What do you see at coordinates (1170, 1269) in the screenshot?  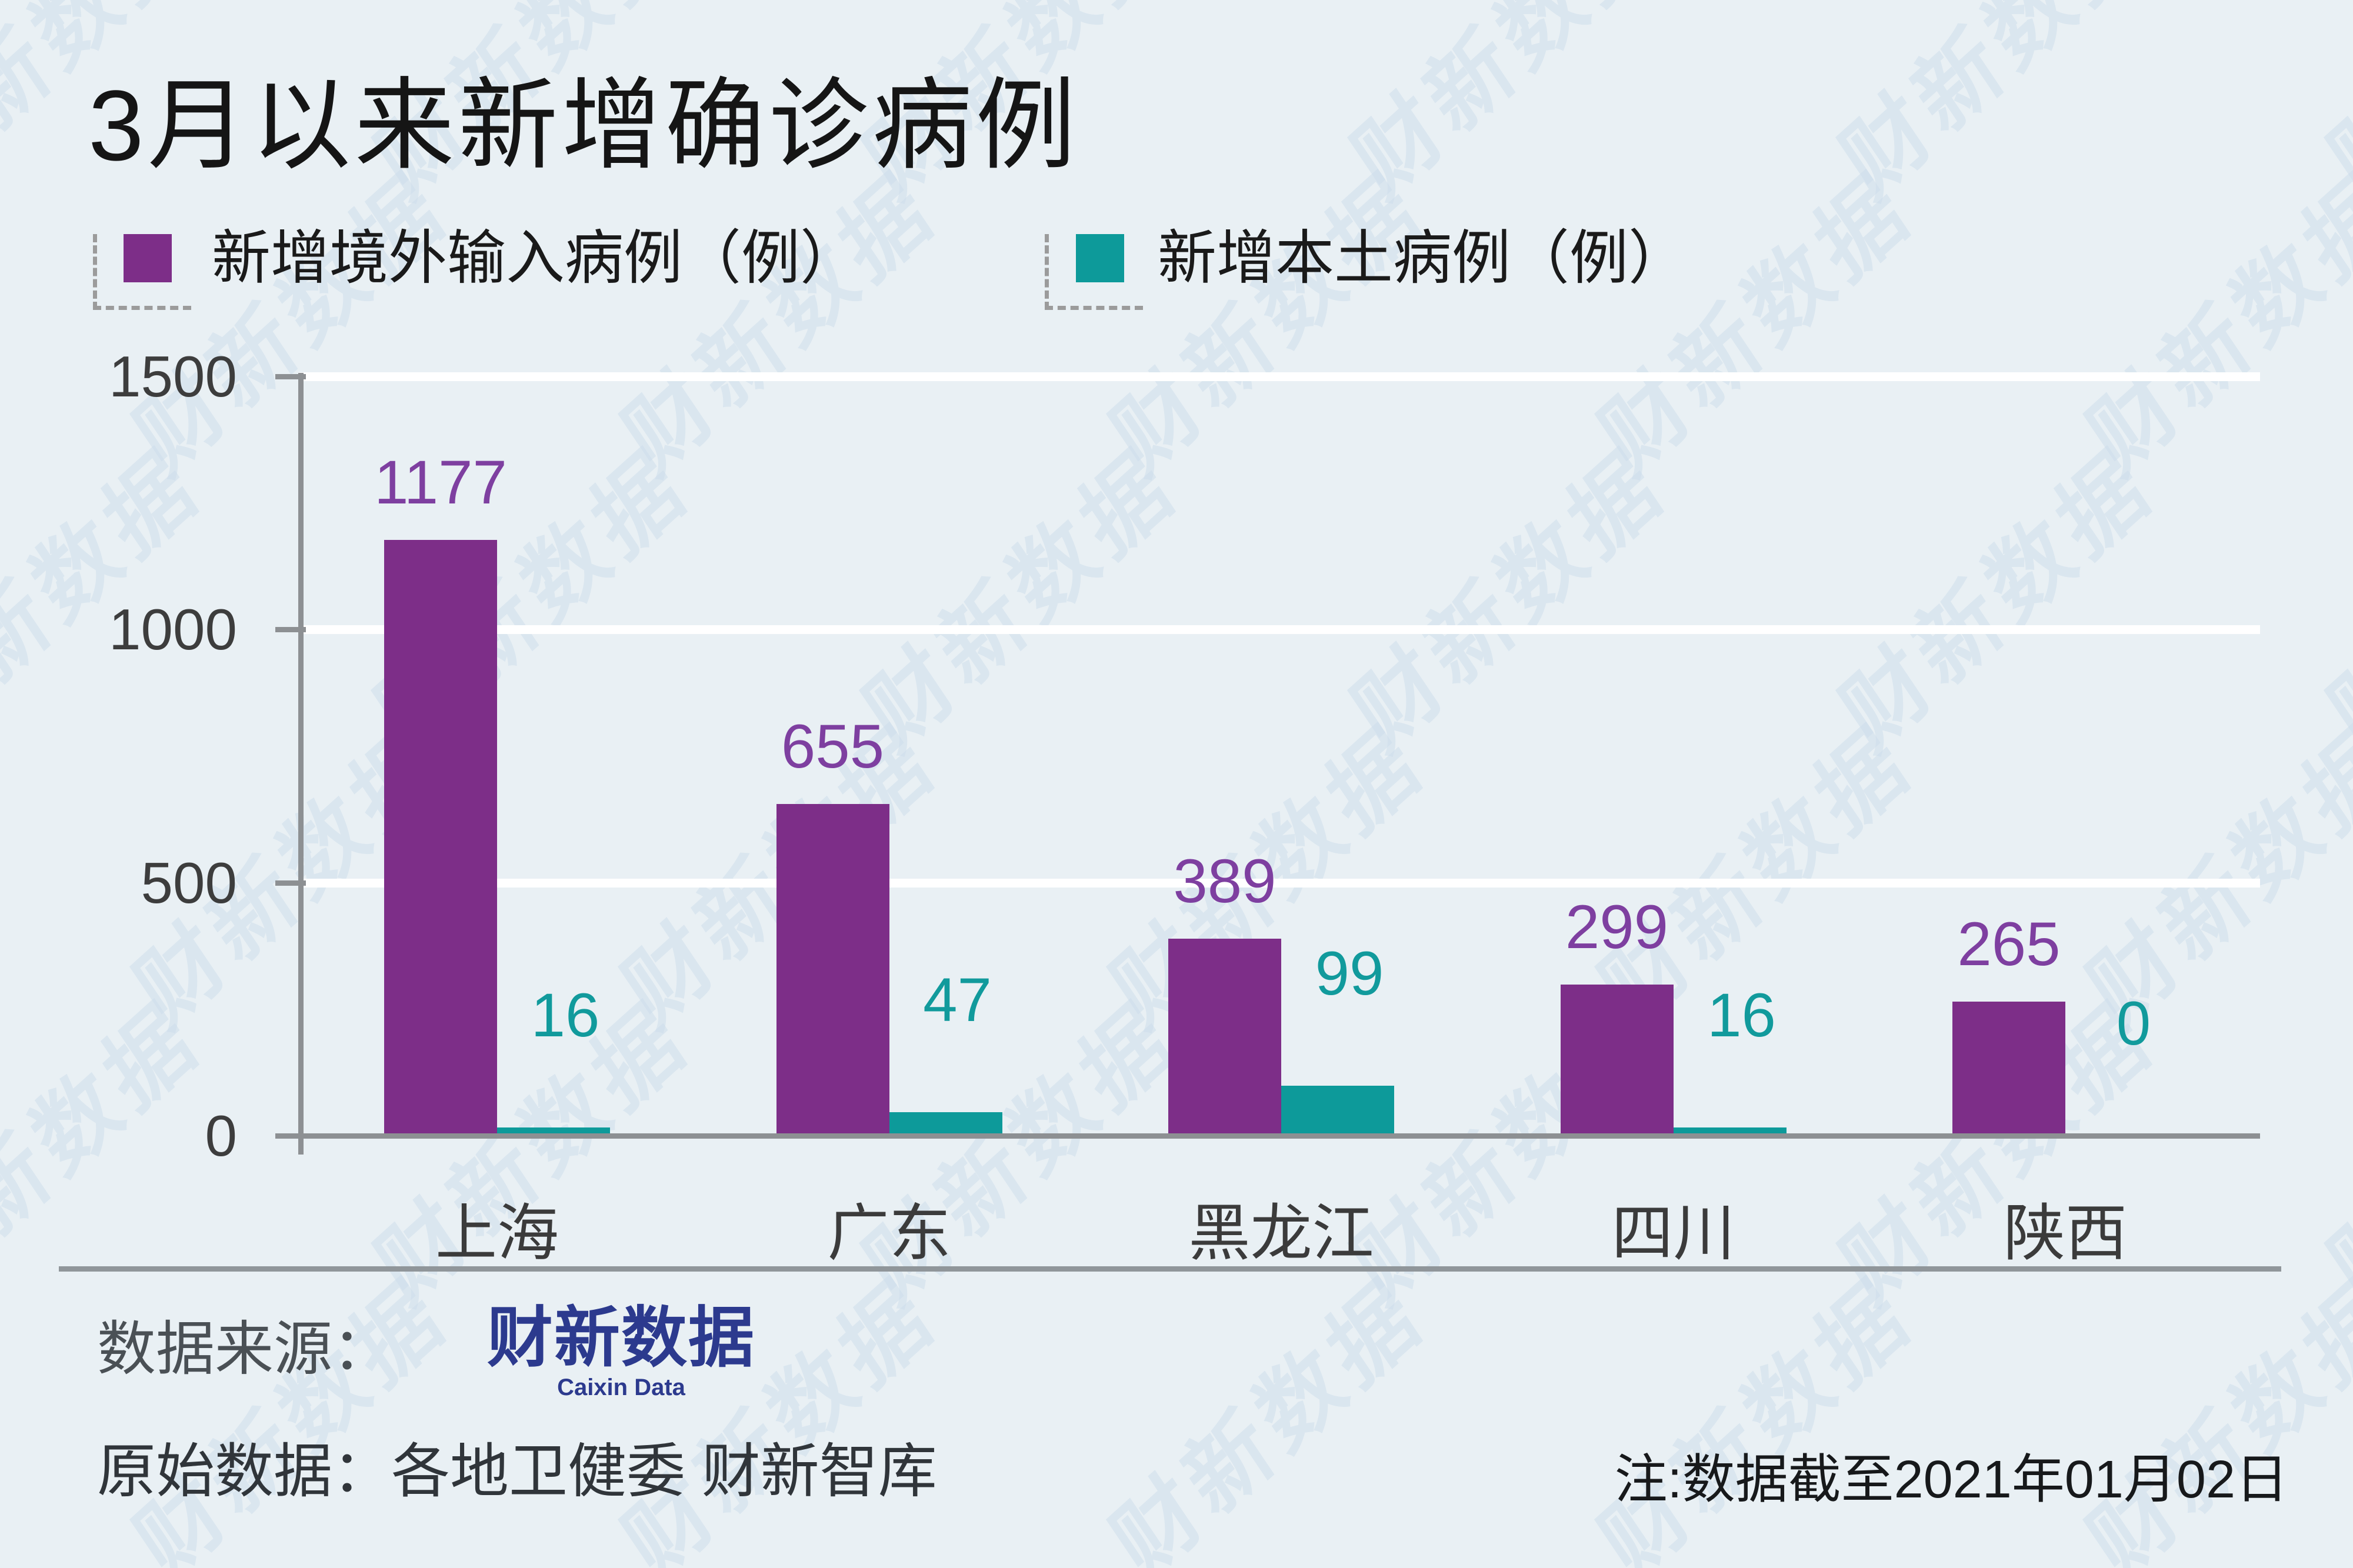 I see `footer-separator` at bounding box center [1170, 1269].